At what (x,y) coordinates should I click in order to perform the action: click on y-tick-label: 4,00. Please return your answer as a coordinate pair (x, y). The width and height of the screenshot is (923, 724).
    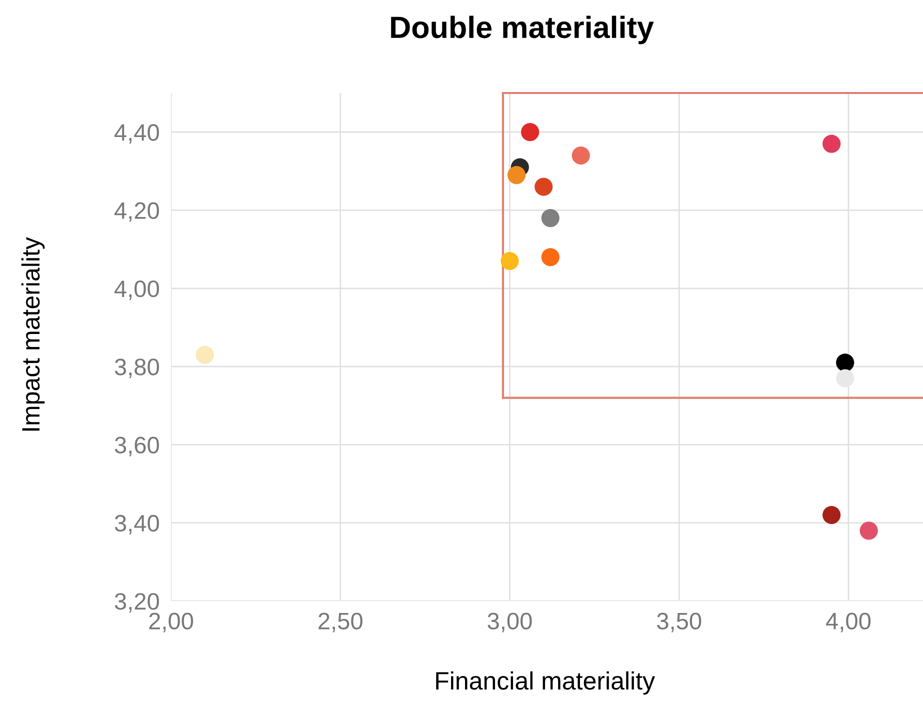
    Looking at the image, I should click on (136, 290).